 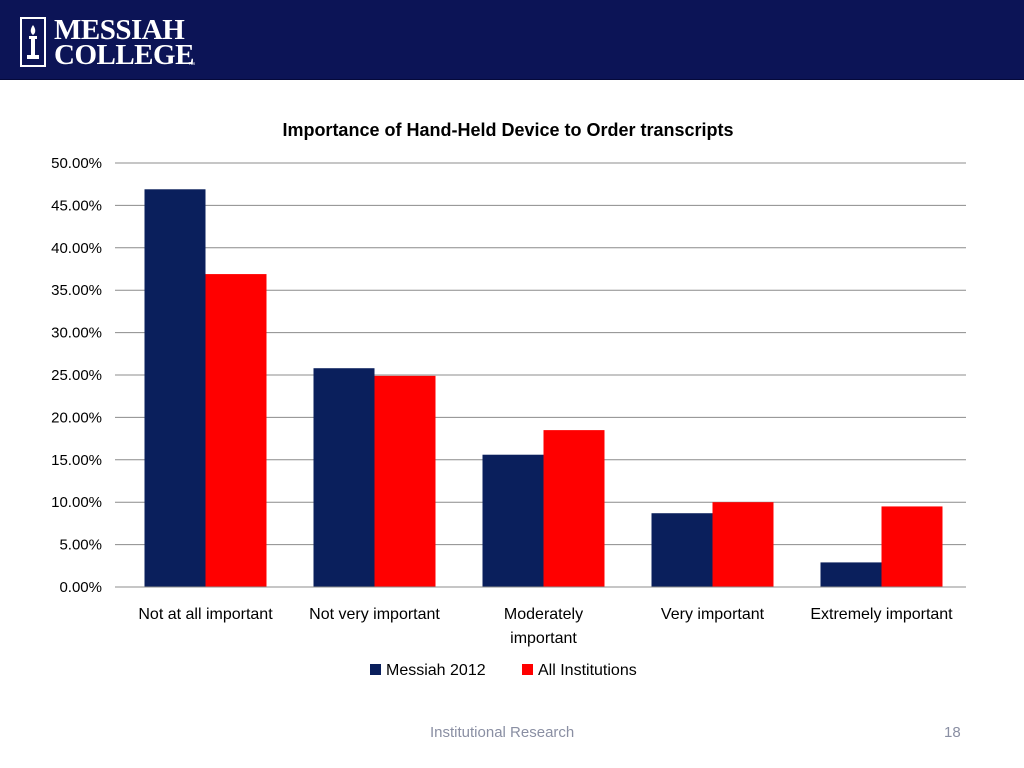 What do you see at coordinates (124, 55) in the screenshot?
I see `logo-text-line2: COLLEGE` at bounding box center [124, 55].